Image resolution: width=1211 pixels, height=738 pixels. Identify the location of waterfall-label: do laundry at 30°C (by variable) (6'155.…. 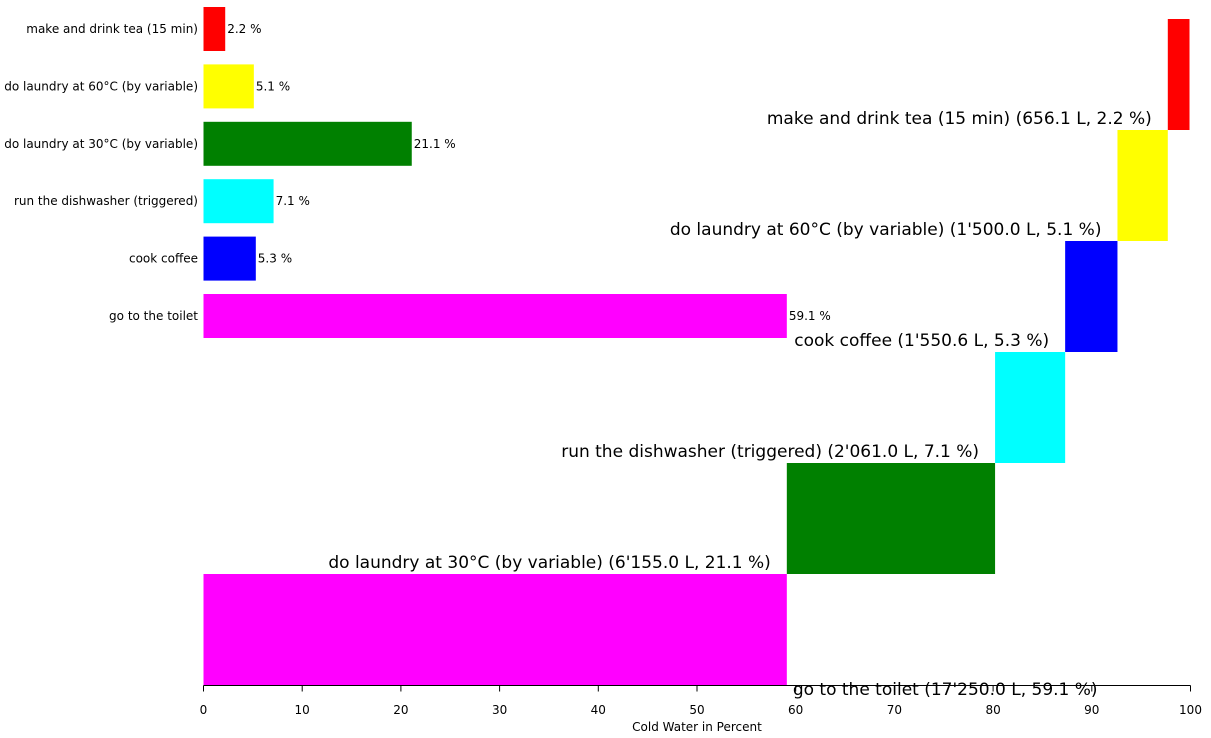
(549, 563).